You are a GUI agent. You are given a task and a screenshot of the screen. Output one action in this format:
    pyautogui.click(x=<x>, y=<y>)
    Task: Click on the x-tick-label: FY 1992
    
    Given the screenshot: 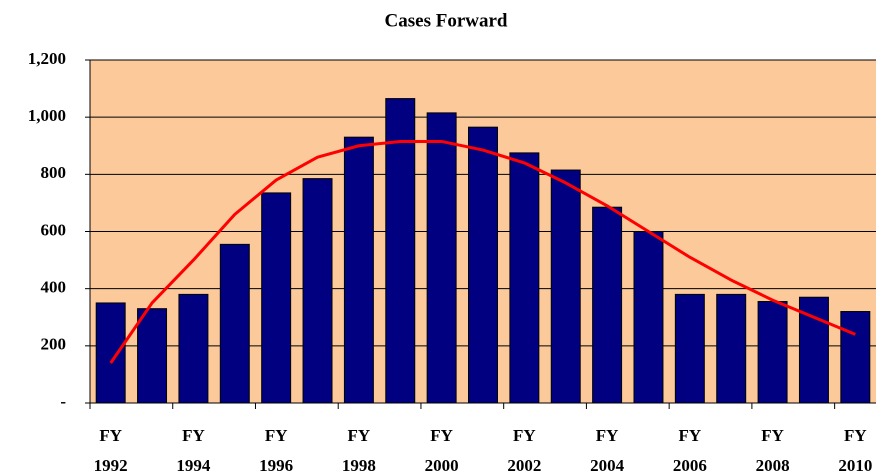 What is the action you would take?
    pyautogui.click(x=111, y=450)
    